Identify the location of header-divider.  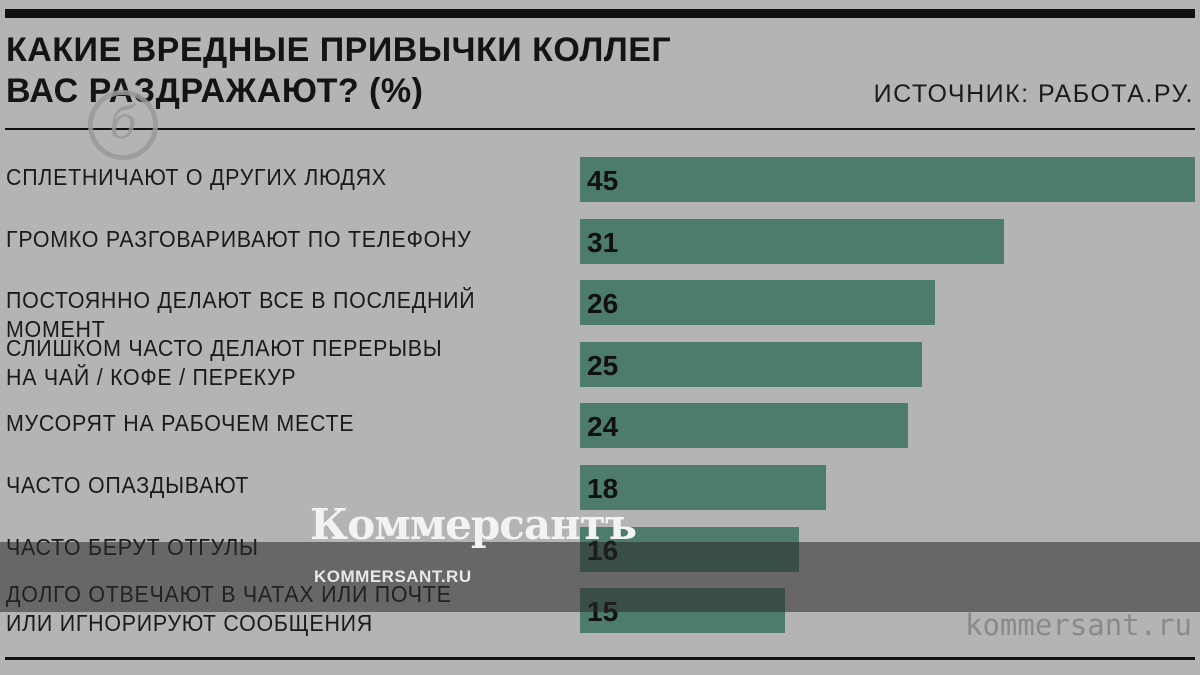
(600, 129).